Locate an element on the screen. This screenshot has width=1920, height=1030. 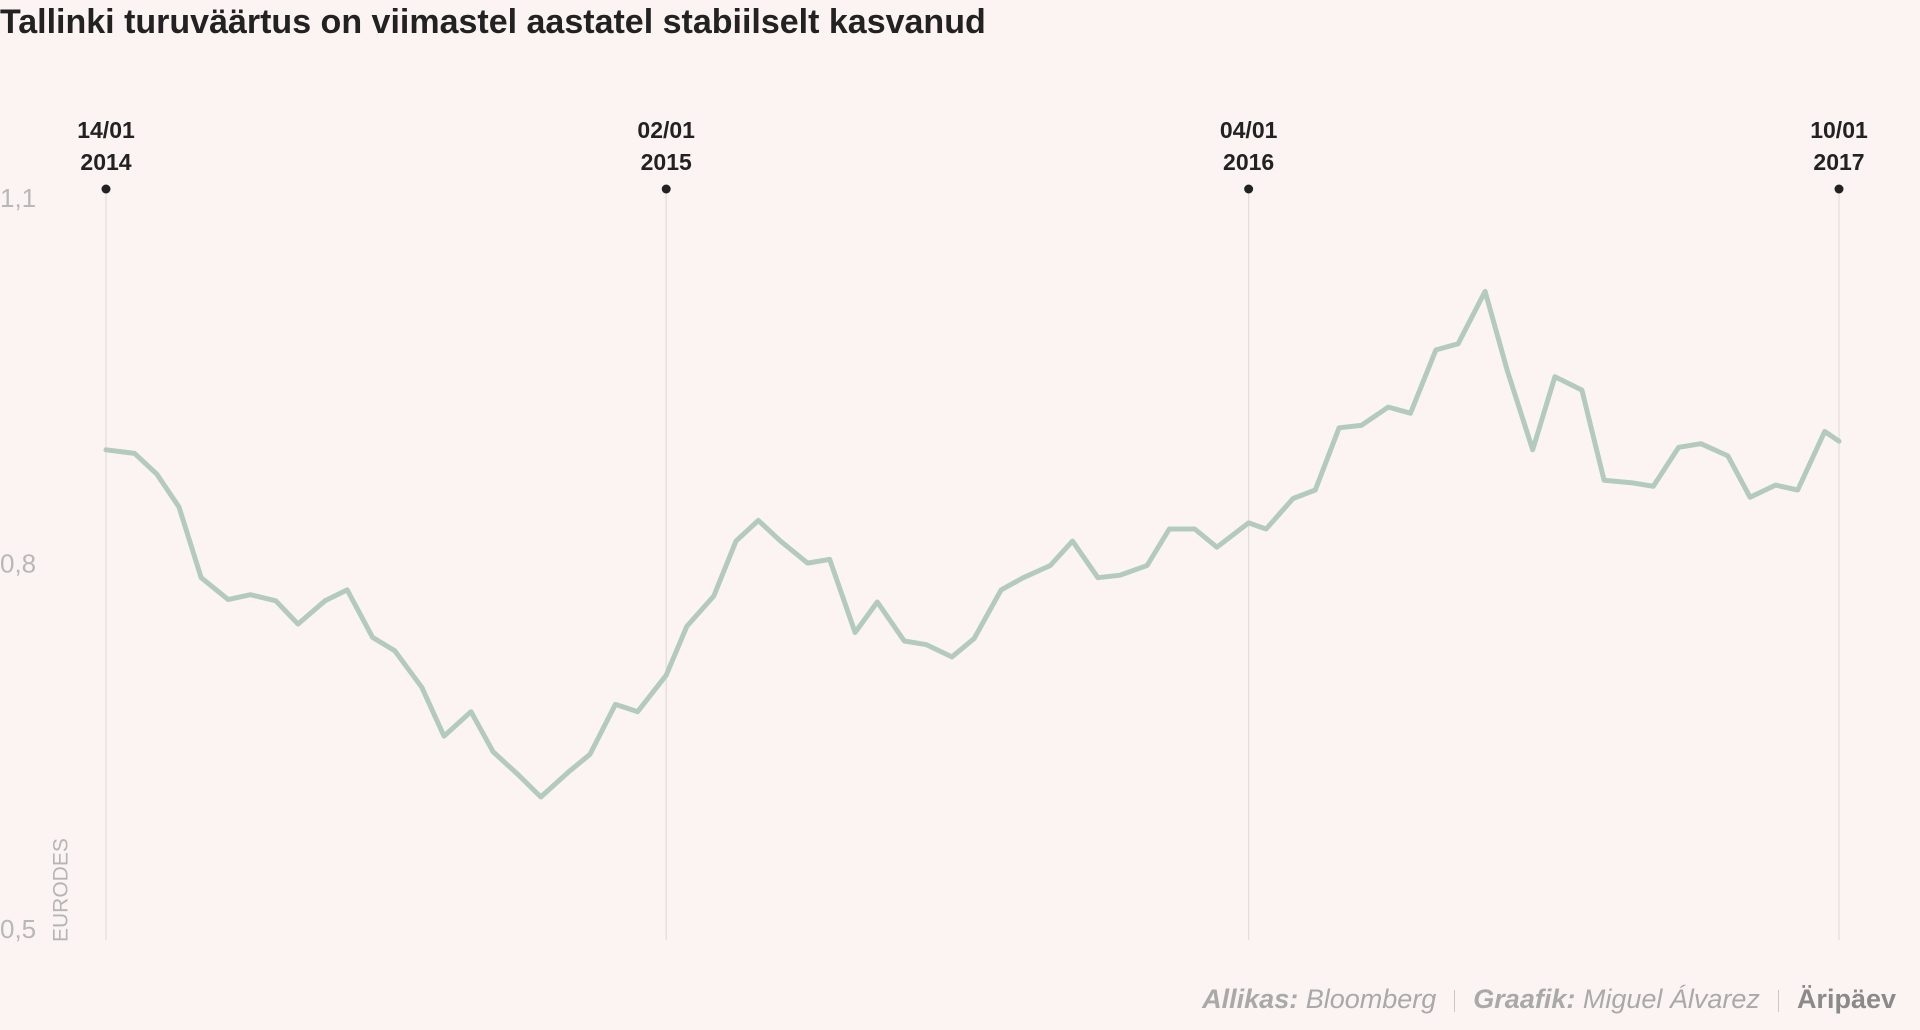
y-tick-label: 0,5 is located at coordinates (18, 929).